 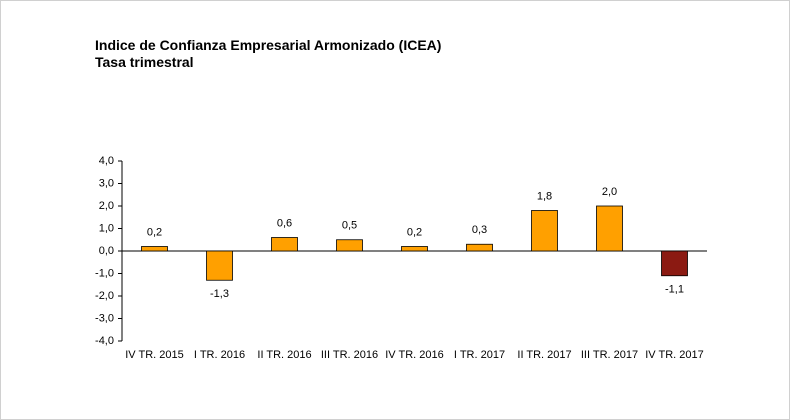 What do you see at coordinates (284, 355) in the screenshot?
I see `x-tick-label: II TR. 2016` at bounding box center [284, 355].